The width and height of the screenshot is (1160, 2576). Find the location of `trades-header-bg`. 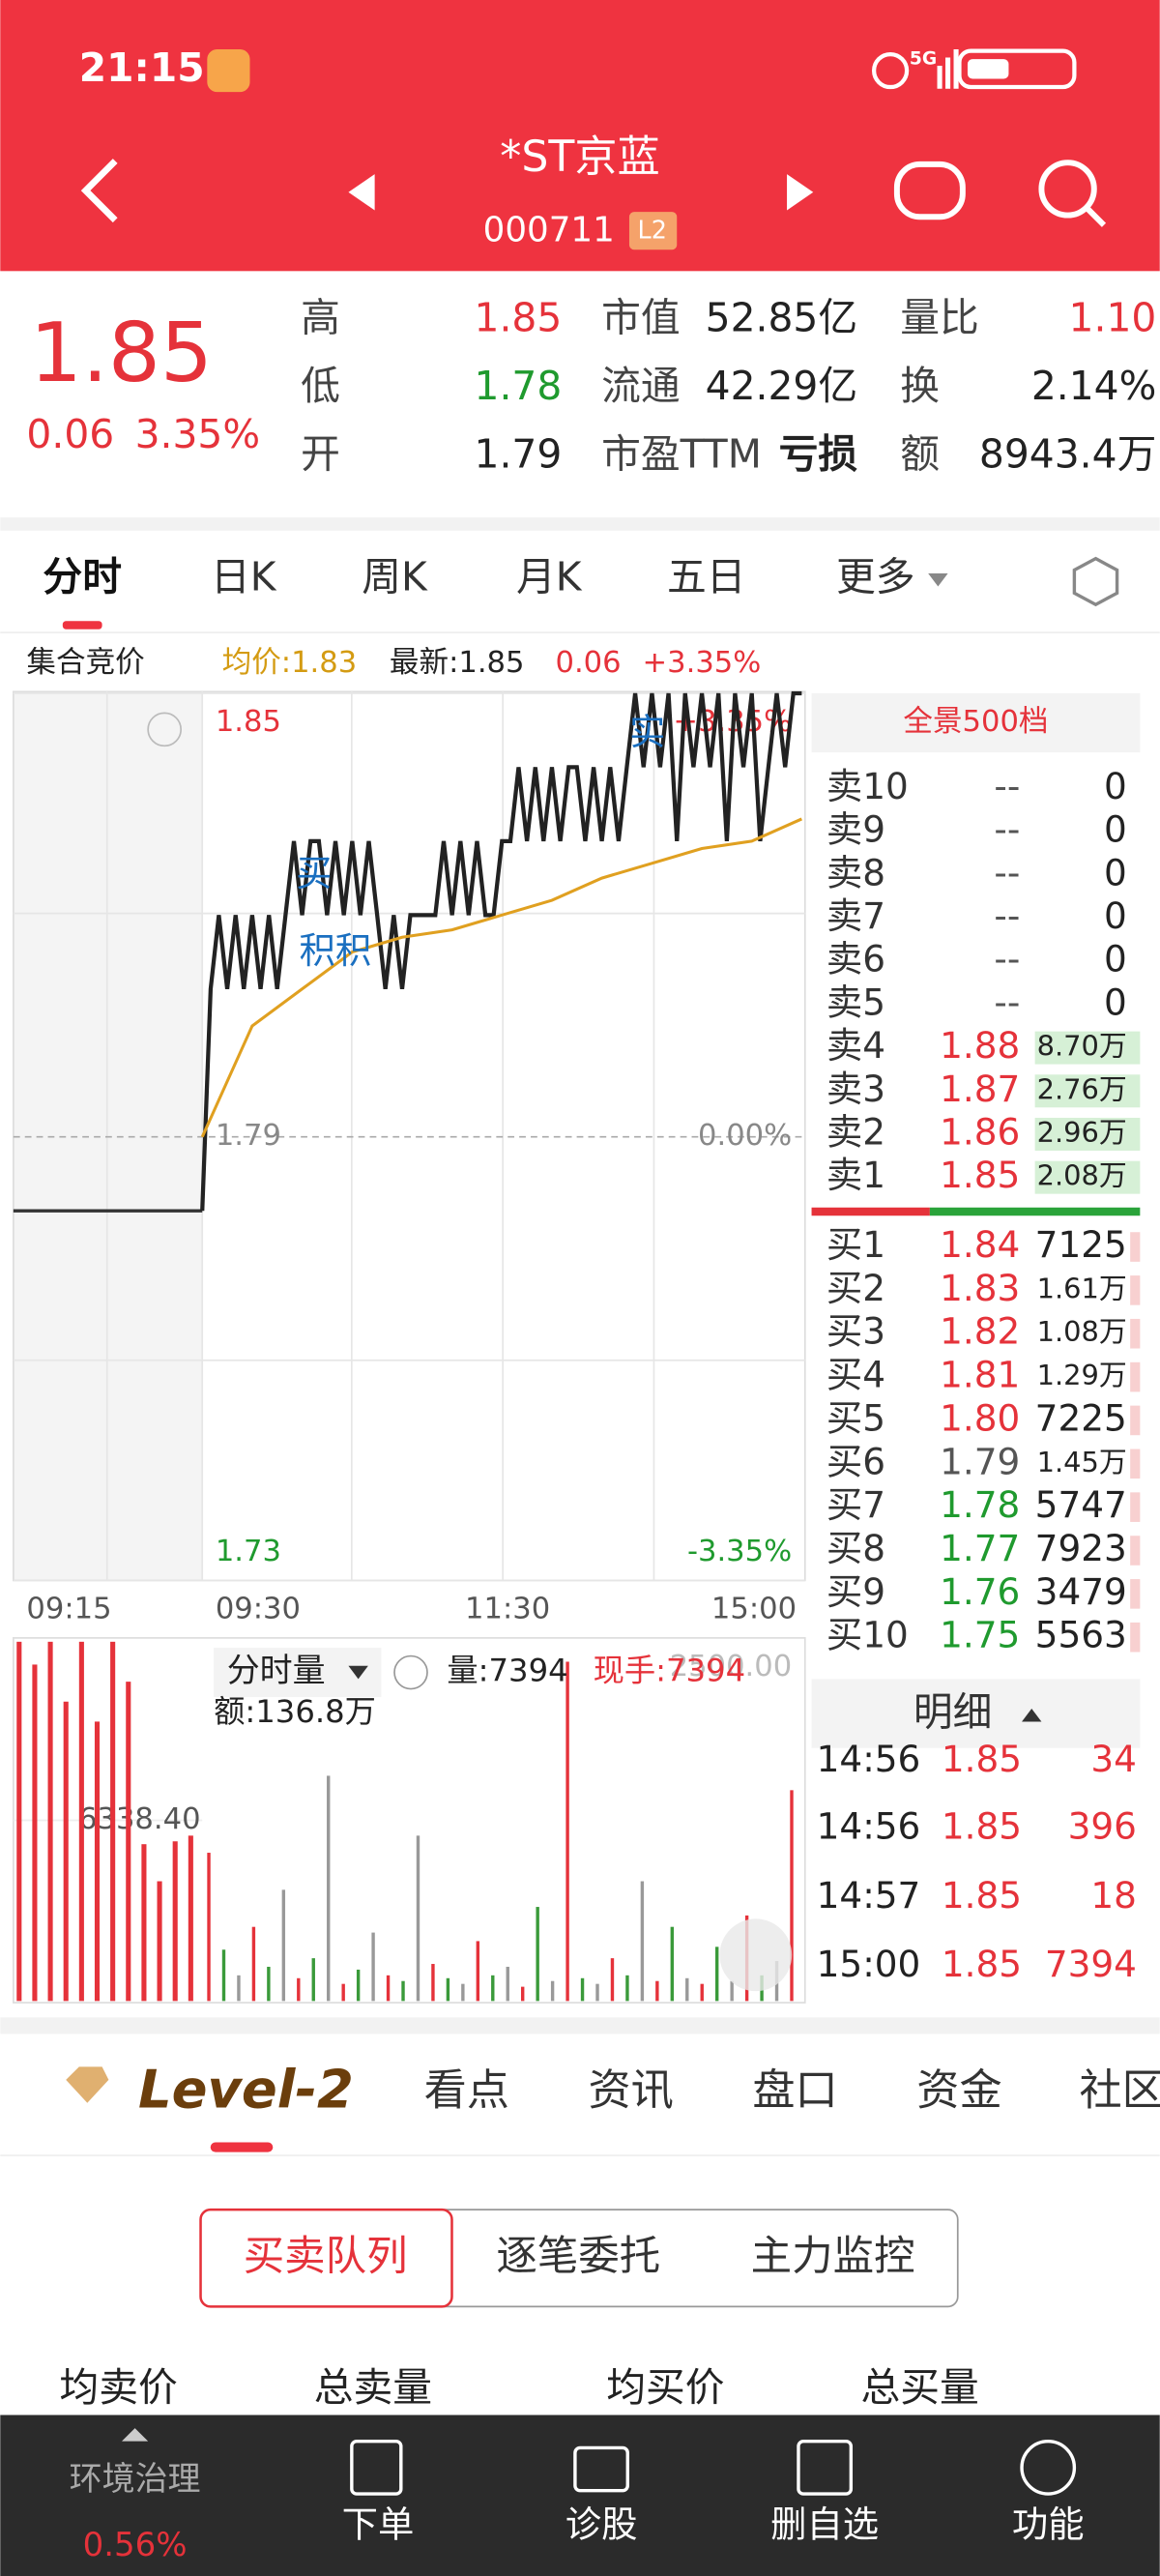

trades-header-bg is located at coordinates (976, 1713).